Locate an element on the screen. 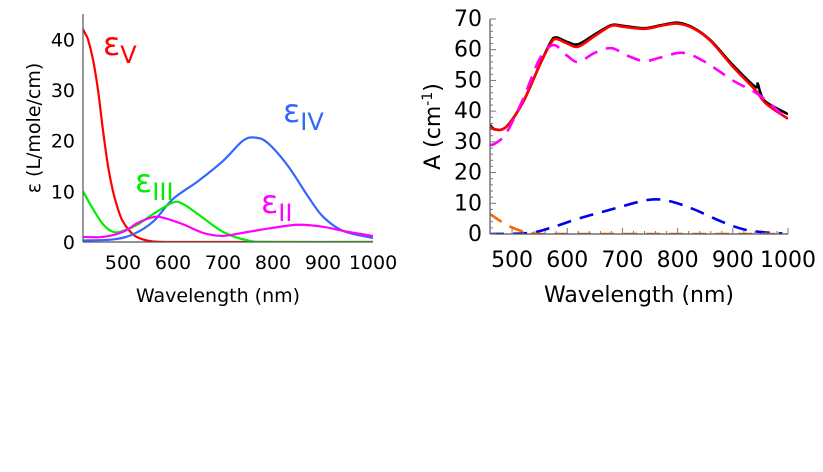  y-axis-label: A (cm-1) is located at coordinates (433, 126).